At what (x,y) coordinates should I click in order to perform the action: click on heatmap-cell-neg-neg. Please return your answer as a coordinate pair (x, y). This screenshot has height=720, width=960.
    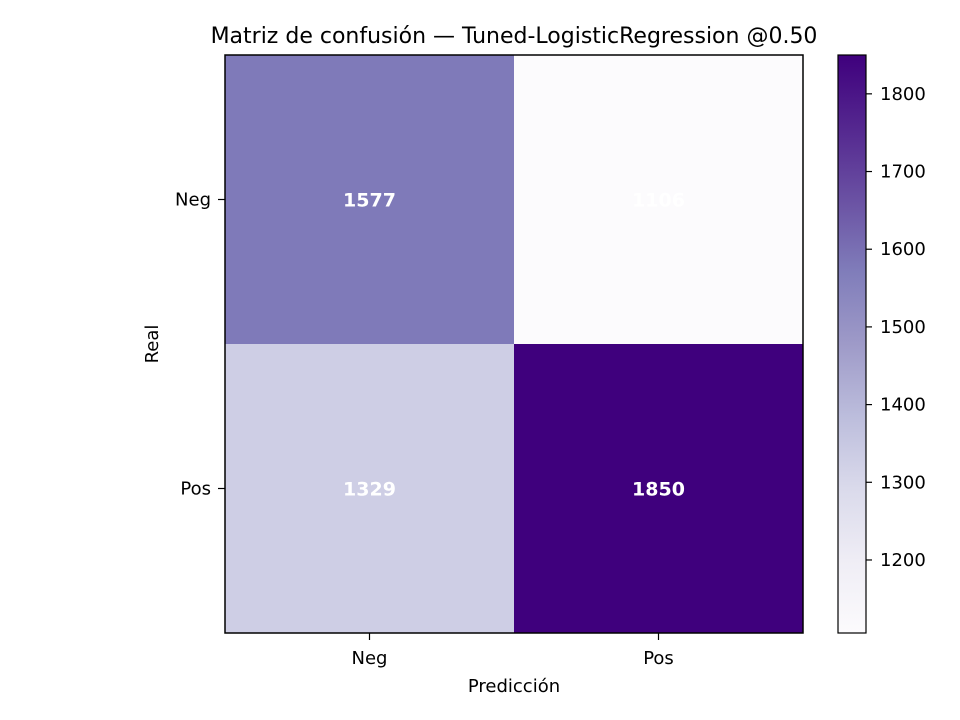
    Looking at the image, I should click on (369, 199).